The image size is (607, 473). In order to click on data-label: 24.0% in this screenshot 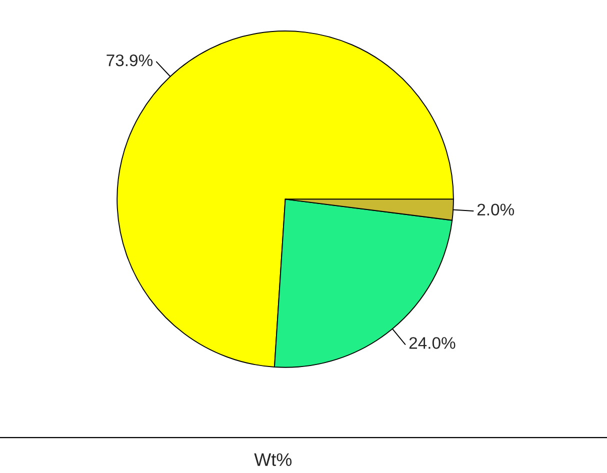, I will do `click(432, 343)`.